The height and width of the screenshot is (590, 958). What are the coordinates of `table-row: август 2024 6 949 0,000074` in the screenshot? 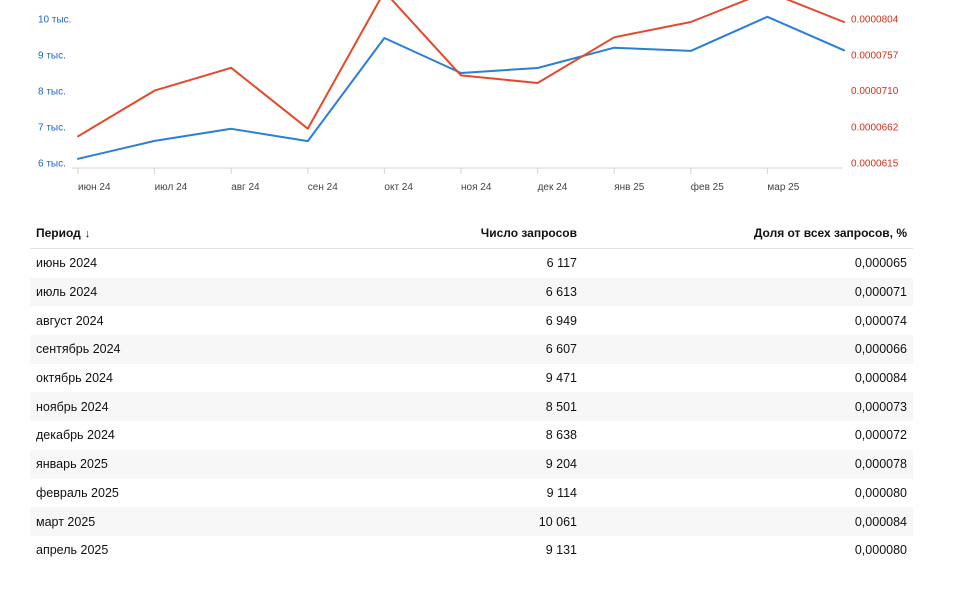 It's located at (471, 320).